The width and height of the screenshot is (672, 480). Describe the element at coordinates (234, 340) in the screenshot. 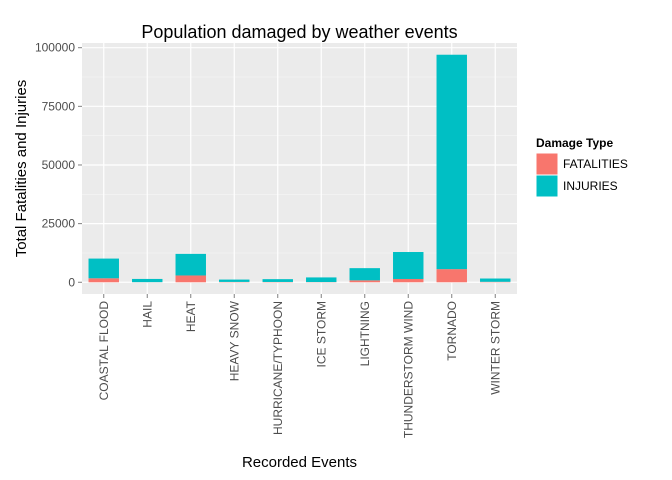

I see `x-tick-label: HEAVY SNOW` at that location.